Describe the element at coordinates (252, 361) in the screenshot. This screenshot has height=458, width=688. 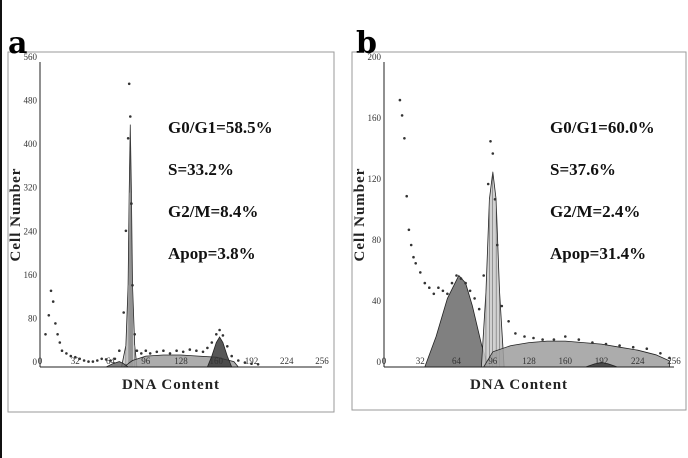
I see `x-tick-label-a: 192` at that location.